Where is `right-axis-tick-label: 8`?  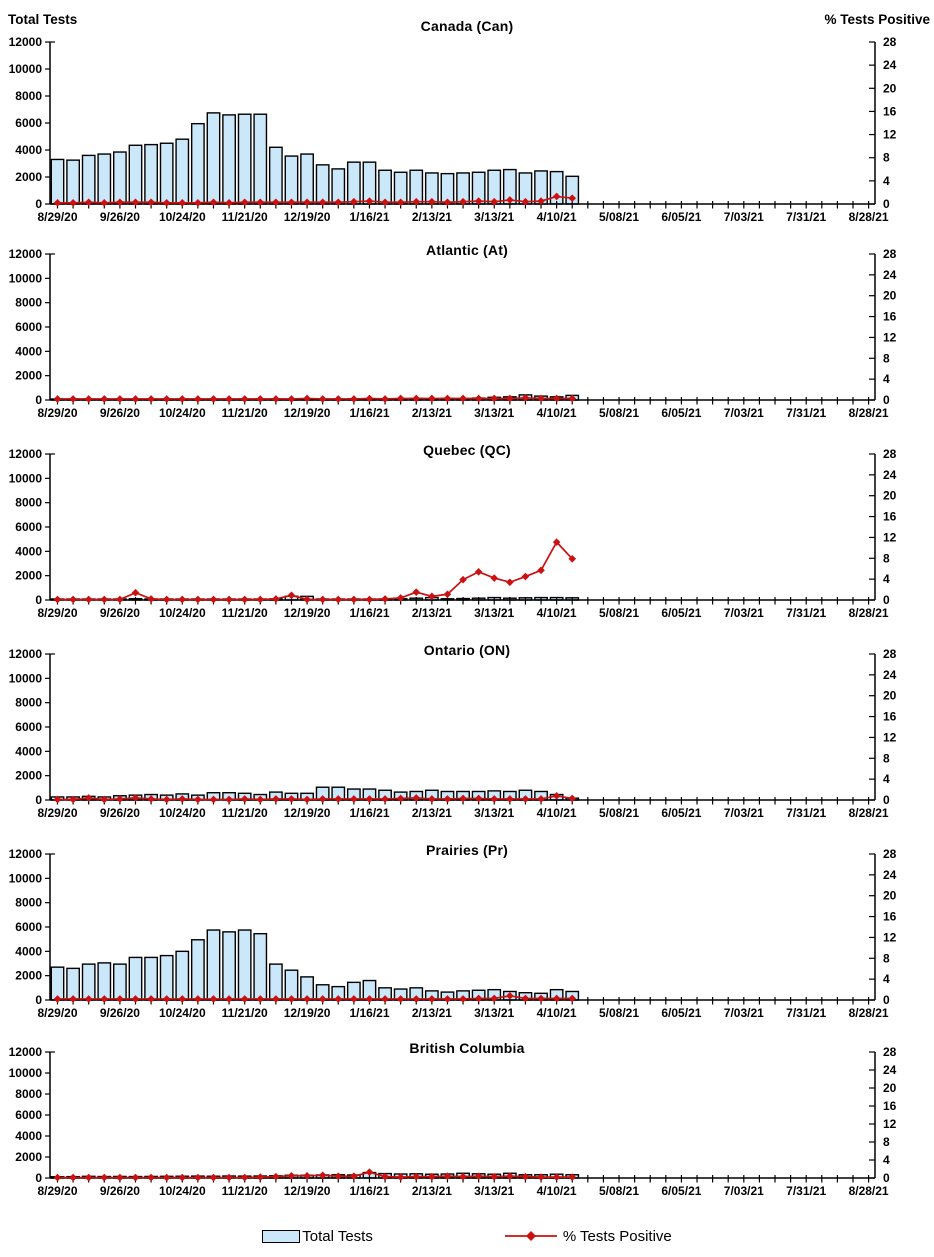 right-axis-tick-label: 8 is located at coordinates (886, 358).